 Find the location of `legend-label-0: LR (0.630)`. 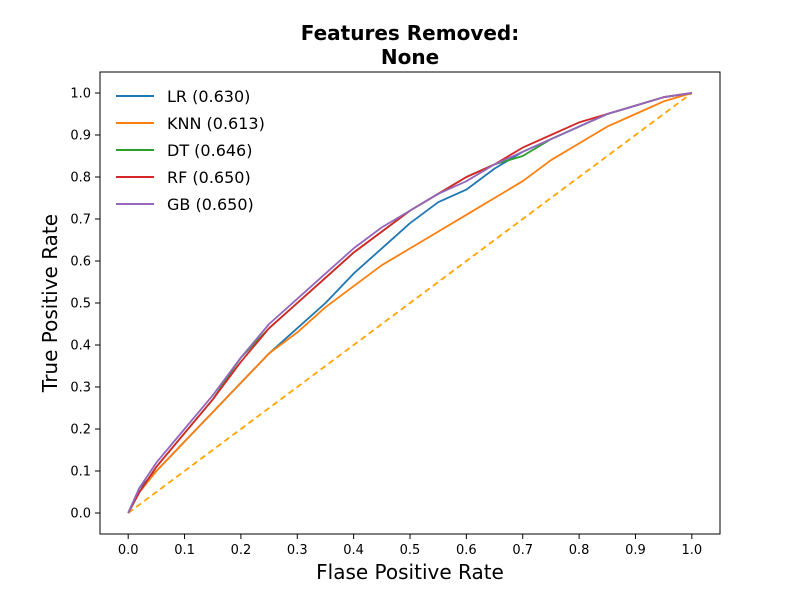

legend-label-0: LR (0.630) is located at coordinates (208, 96).